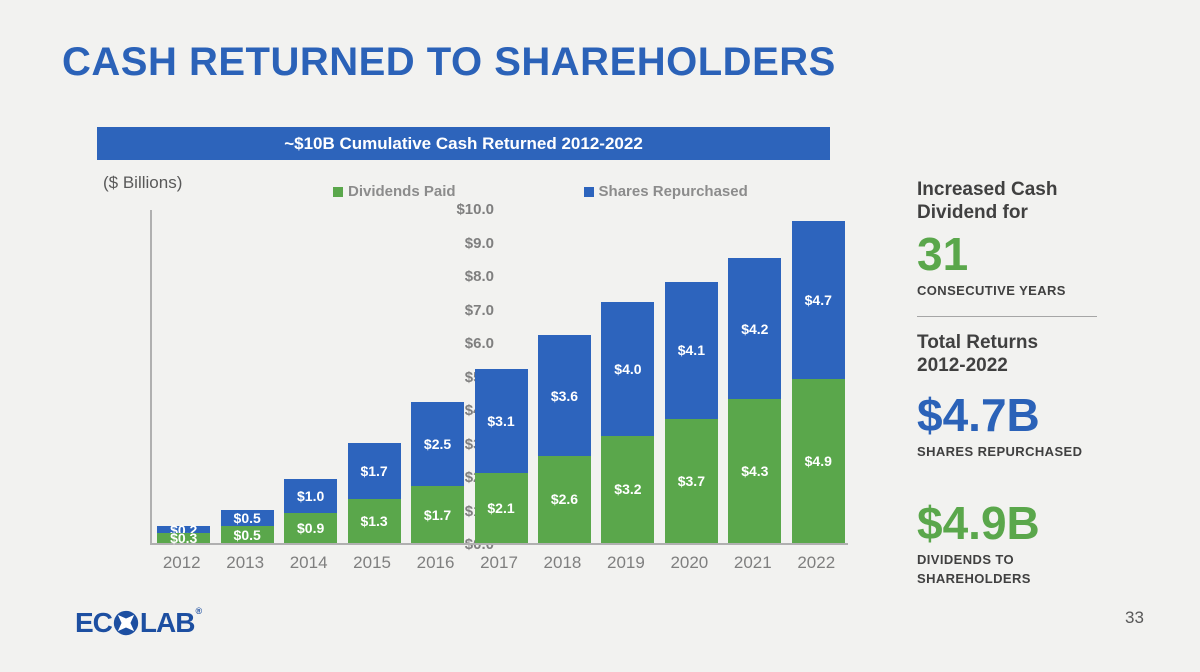 This screenshot has height=672, width=1200. Describe the element at coordinates (94, 622) in the screenshot. I see `logo-text-ec: EC` at that location.